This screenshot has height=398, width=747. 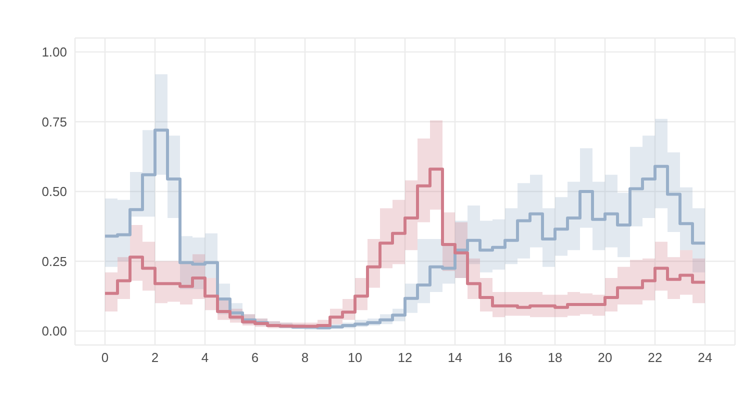 I want to click on x-tick-label: 6, so click(x=255, y=358).